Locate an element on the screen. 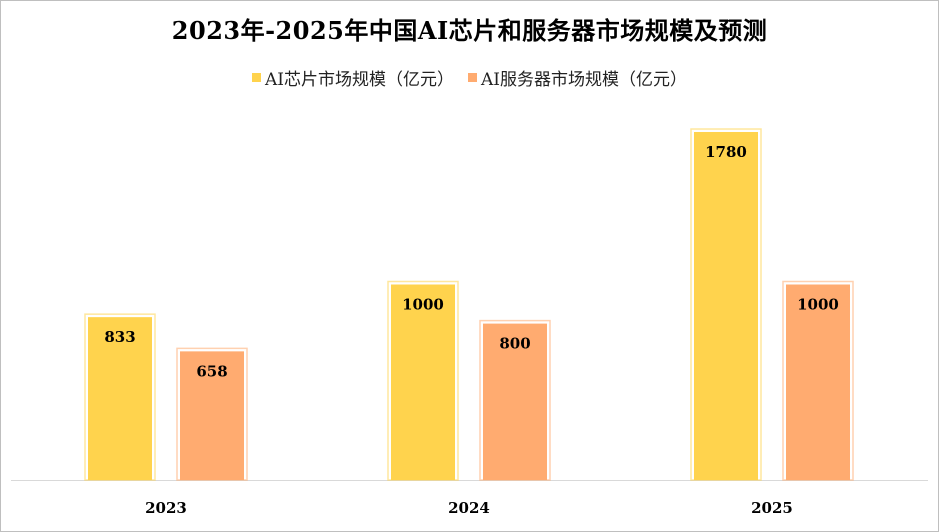 The image size is (939, 532). legend-item-ai-server: AI服务器市场规模（亿元） is located at coordinates (577, 77).